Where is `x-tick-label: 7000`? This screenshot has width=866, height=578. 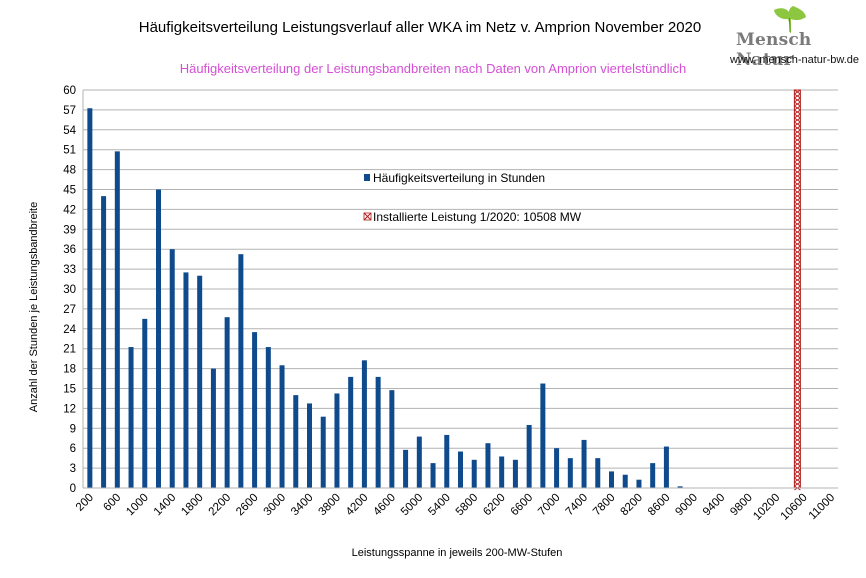 x-tick-label: 7000 is located at coordinates (549, 505).